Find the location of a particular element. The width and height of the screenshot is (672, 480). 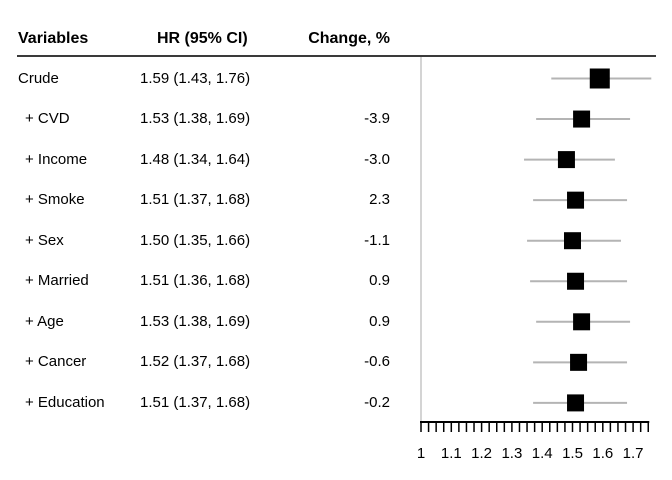

table-row: + Smoke 1.51 (1.37, 1.68) 2.3 is located at coordinates (210, 200).